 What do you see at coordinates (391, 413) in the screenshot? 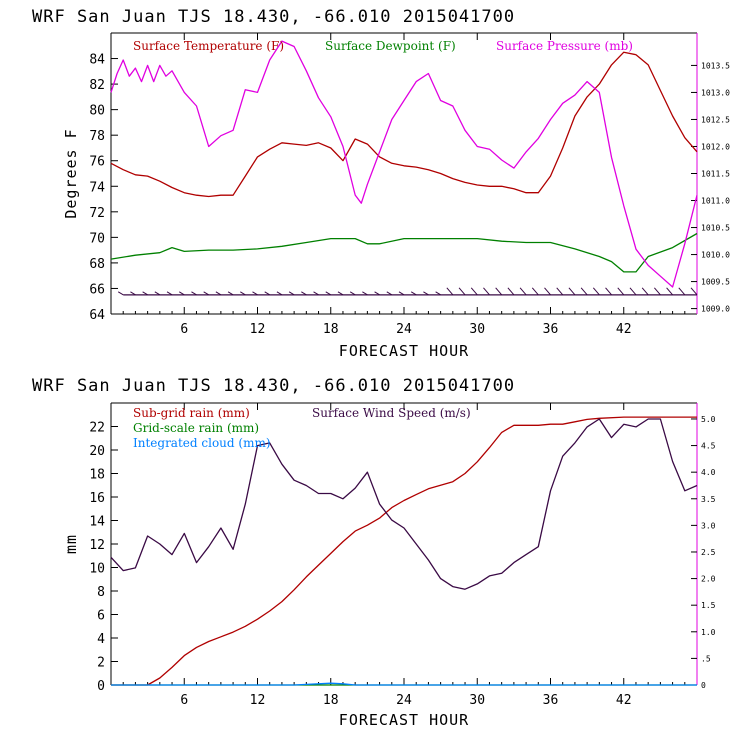
I see `legend-surface-wind-speed: Surface Wind Speed (m/s)` at bounding box center [391, 413].